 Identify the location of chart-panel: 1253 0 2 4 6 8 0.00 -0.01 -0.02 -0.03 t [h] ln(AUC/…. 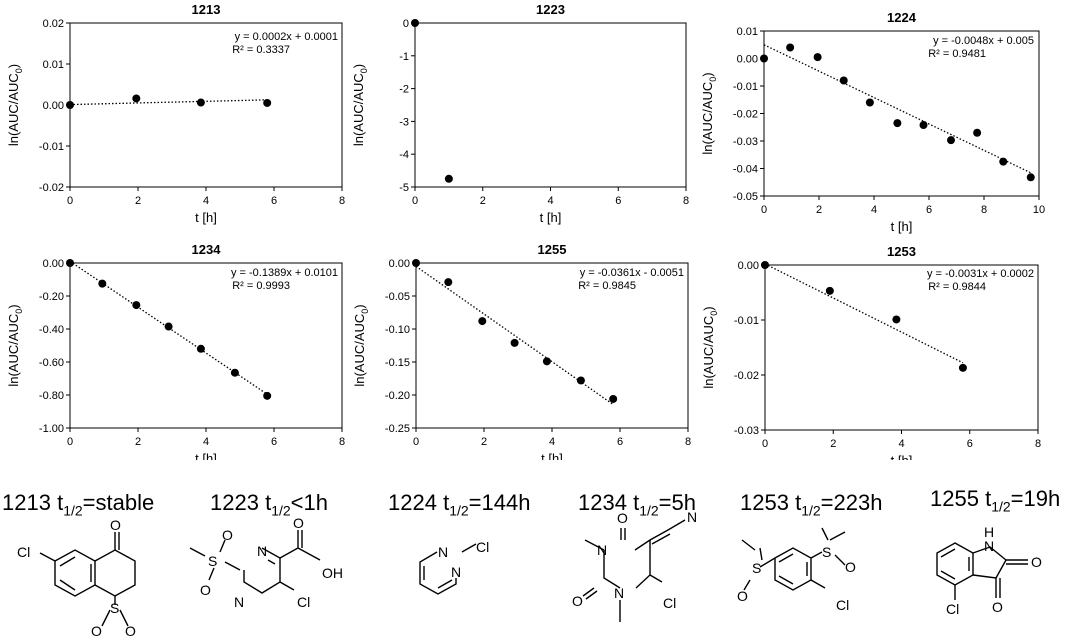
(871, 352).